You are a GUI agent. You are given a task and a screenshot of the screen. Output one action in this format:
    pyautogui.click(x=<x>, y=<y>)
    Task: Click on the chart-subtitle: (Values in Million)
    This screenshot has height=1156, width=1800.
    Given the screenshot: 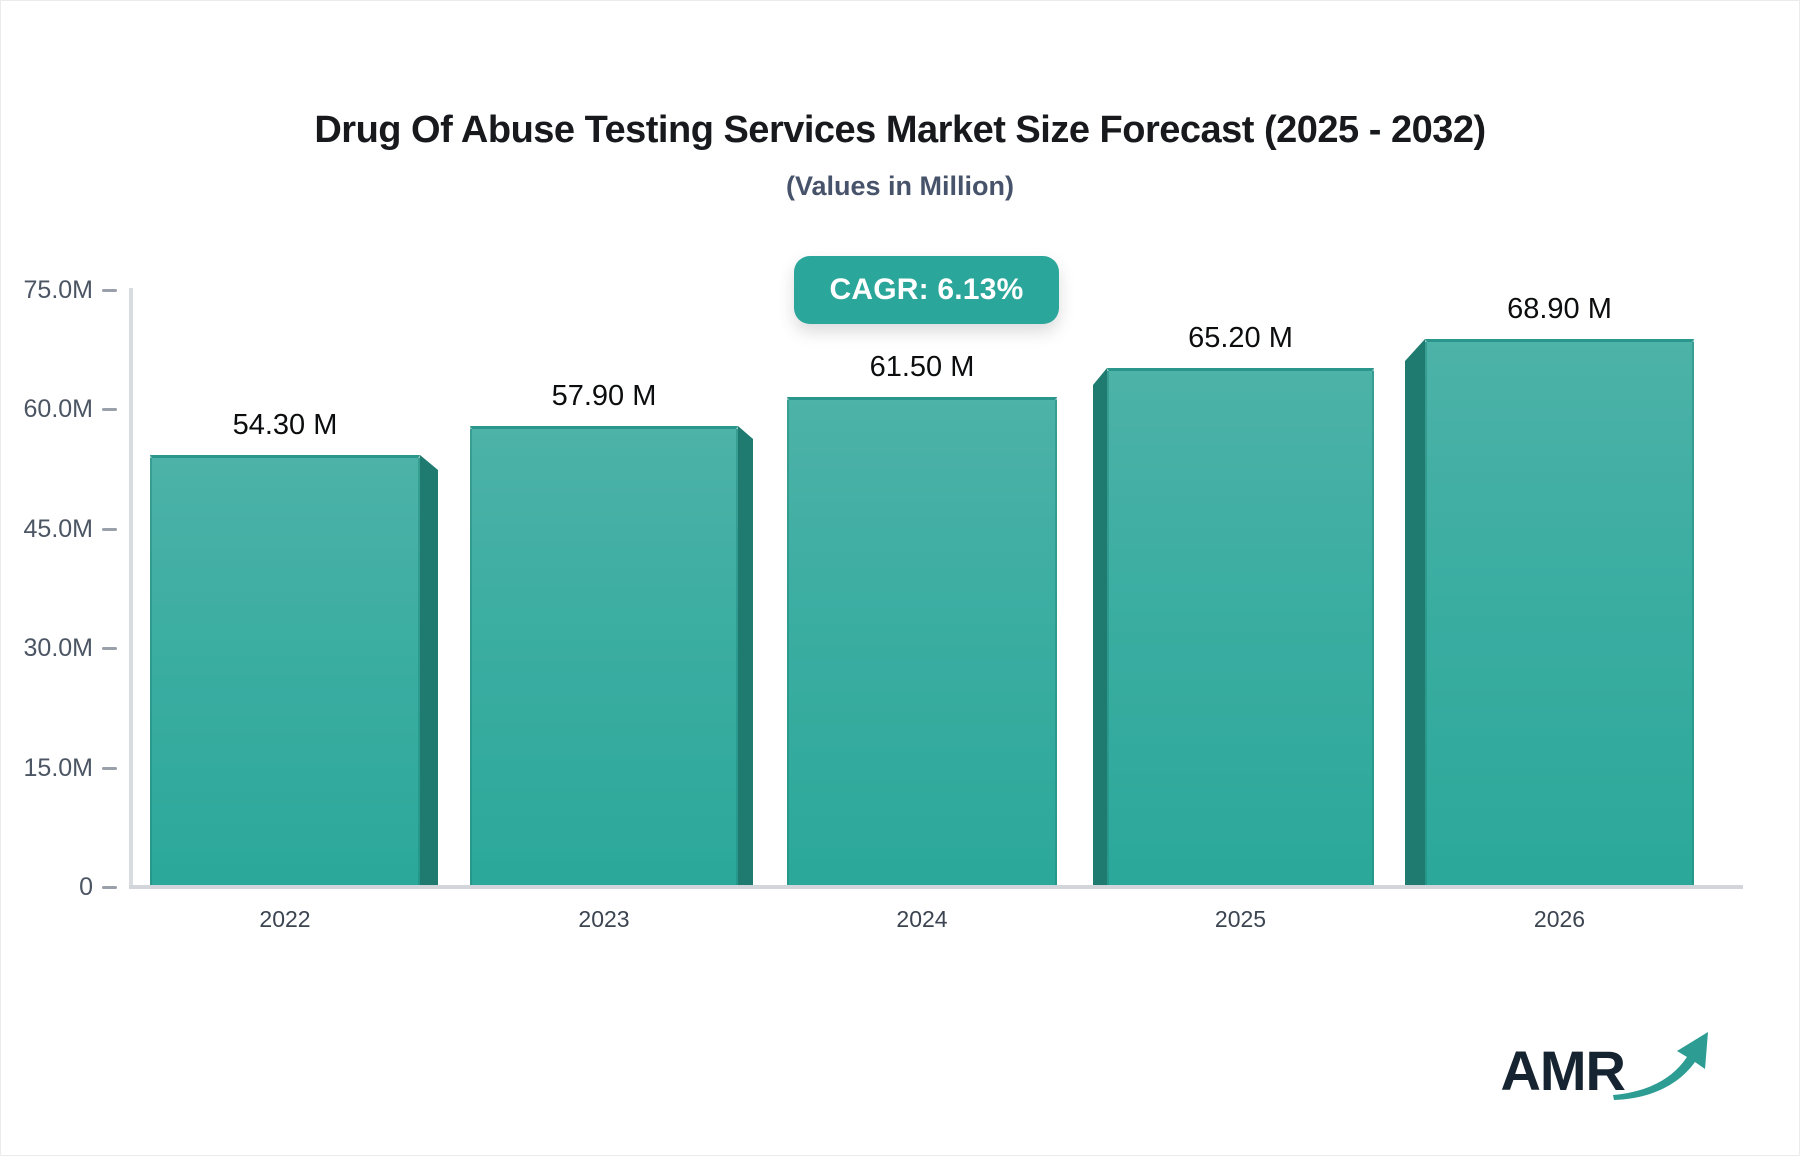 What is the action you would take?
    pyautogui.click(x=900, y=186)
    